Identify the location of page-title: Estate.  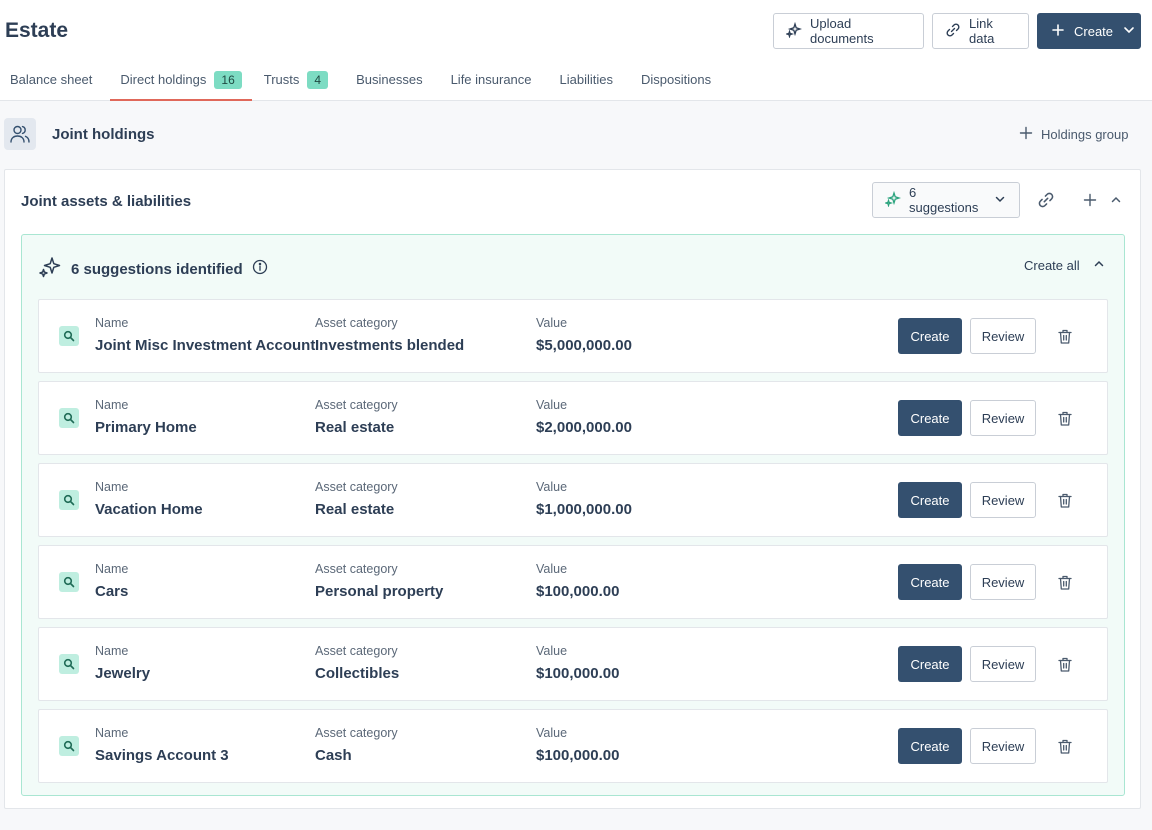
(37, 30).